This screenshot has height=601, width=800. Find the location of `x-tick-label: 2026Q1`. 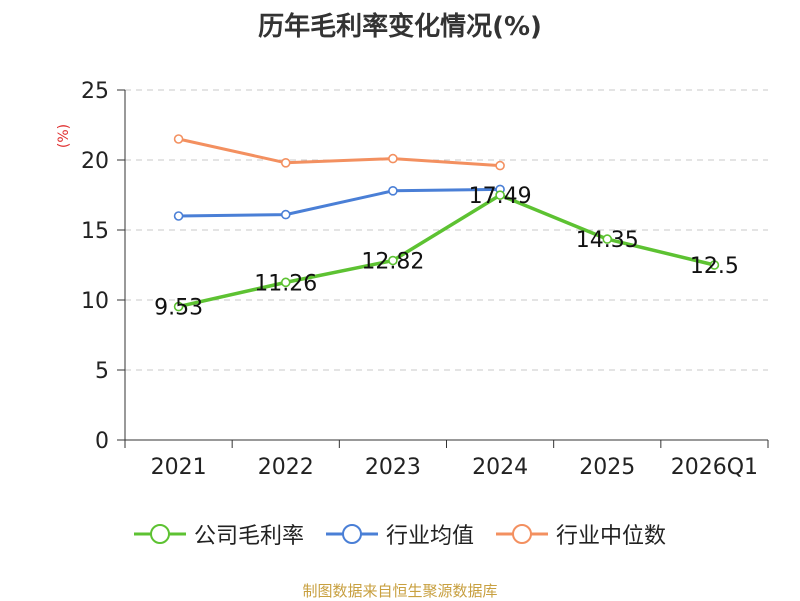

x-tick-label: 2026Q1 is located at coordinates (714, 467).